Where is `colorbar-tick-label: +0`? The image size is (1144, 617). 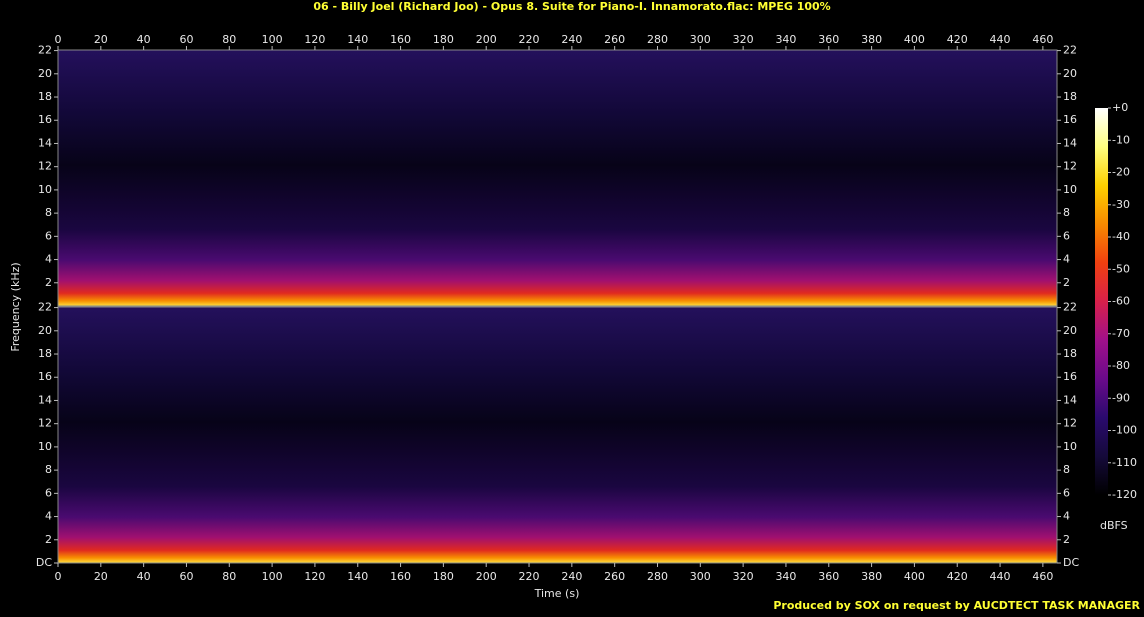 colorbar-tick-label: +0 is located at coordinates (1120, 107).